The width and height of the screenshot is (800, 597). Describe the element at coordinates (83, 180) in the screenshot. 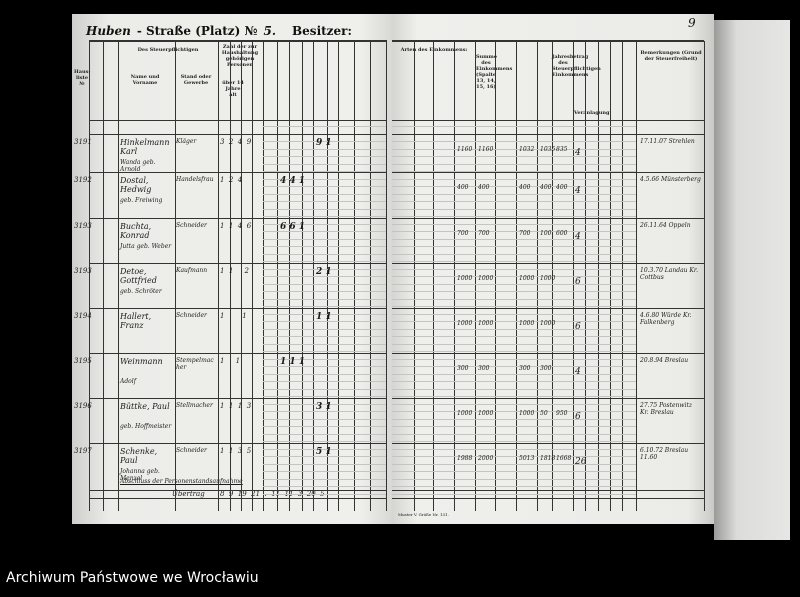

I see `row-number: 3192` at that location.